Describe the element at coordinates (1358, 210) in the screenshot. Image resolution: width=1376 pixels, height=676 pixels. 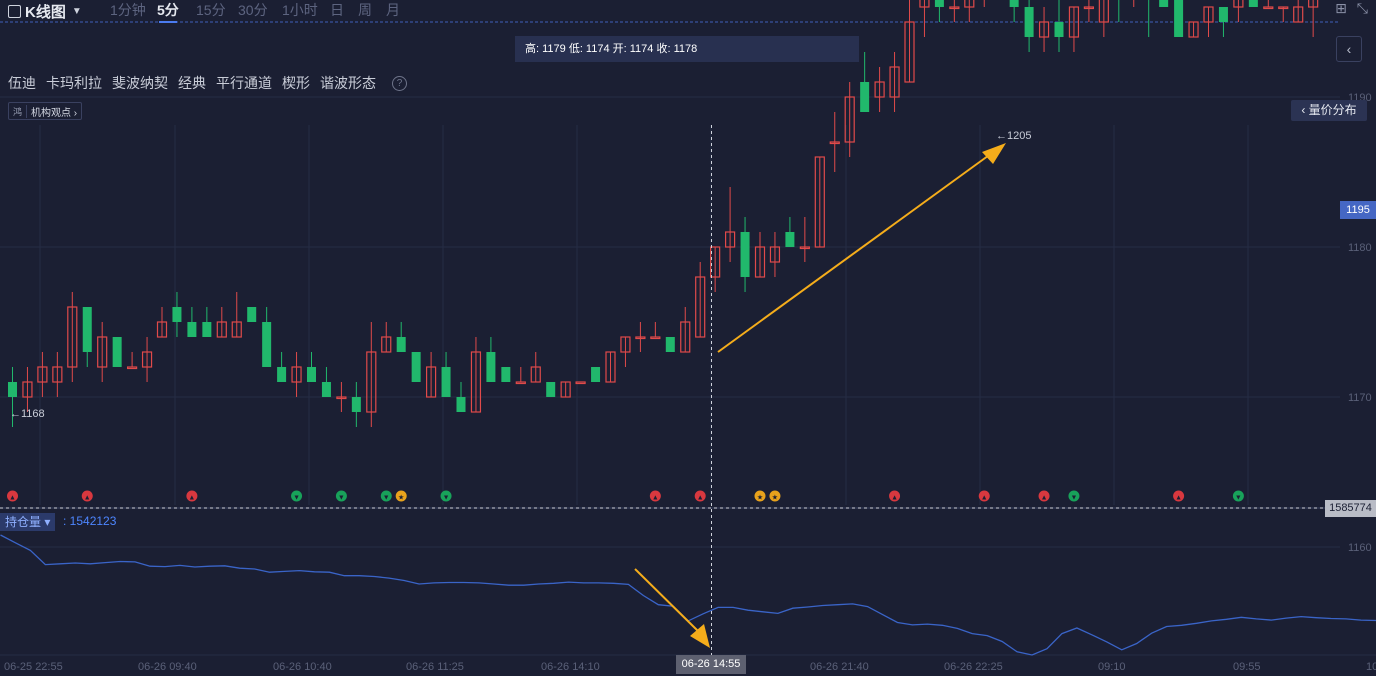
I see `current-price-tag: 1195` at that location.